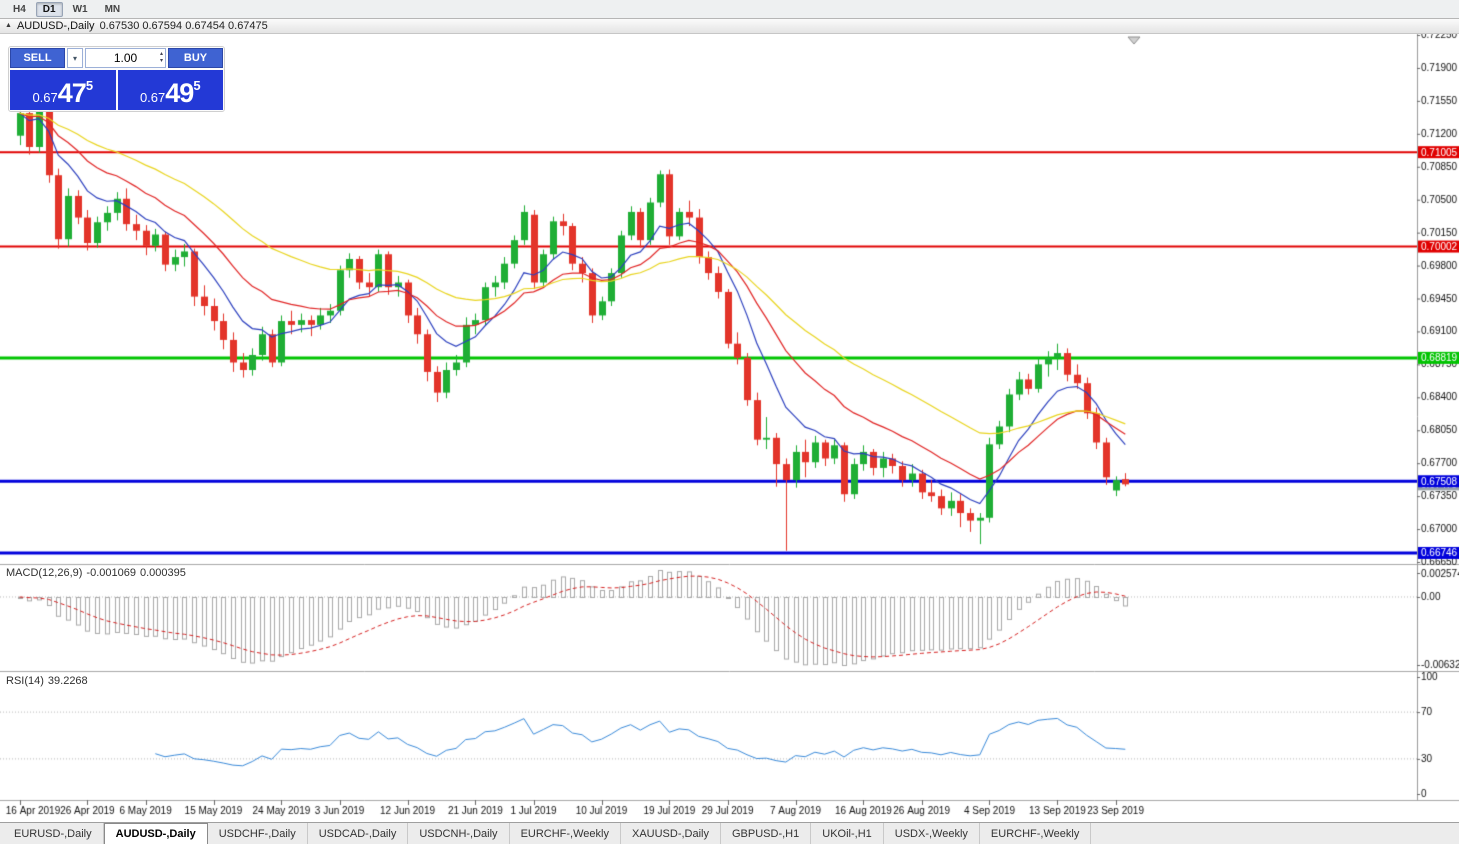  What do you see at coordinates (258, 833) in the screenshot?
I see `chart-tab-usdchf-daily: USDCHF-,Daily` at bounding box center [258, 833].